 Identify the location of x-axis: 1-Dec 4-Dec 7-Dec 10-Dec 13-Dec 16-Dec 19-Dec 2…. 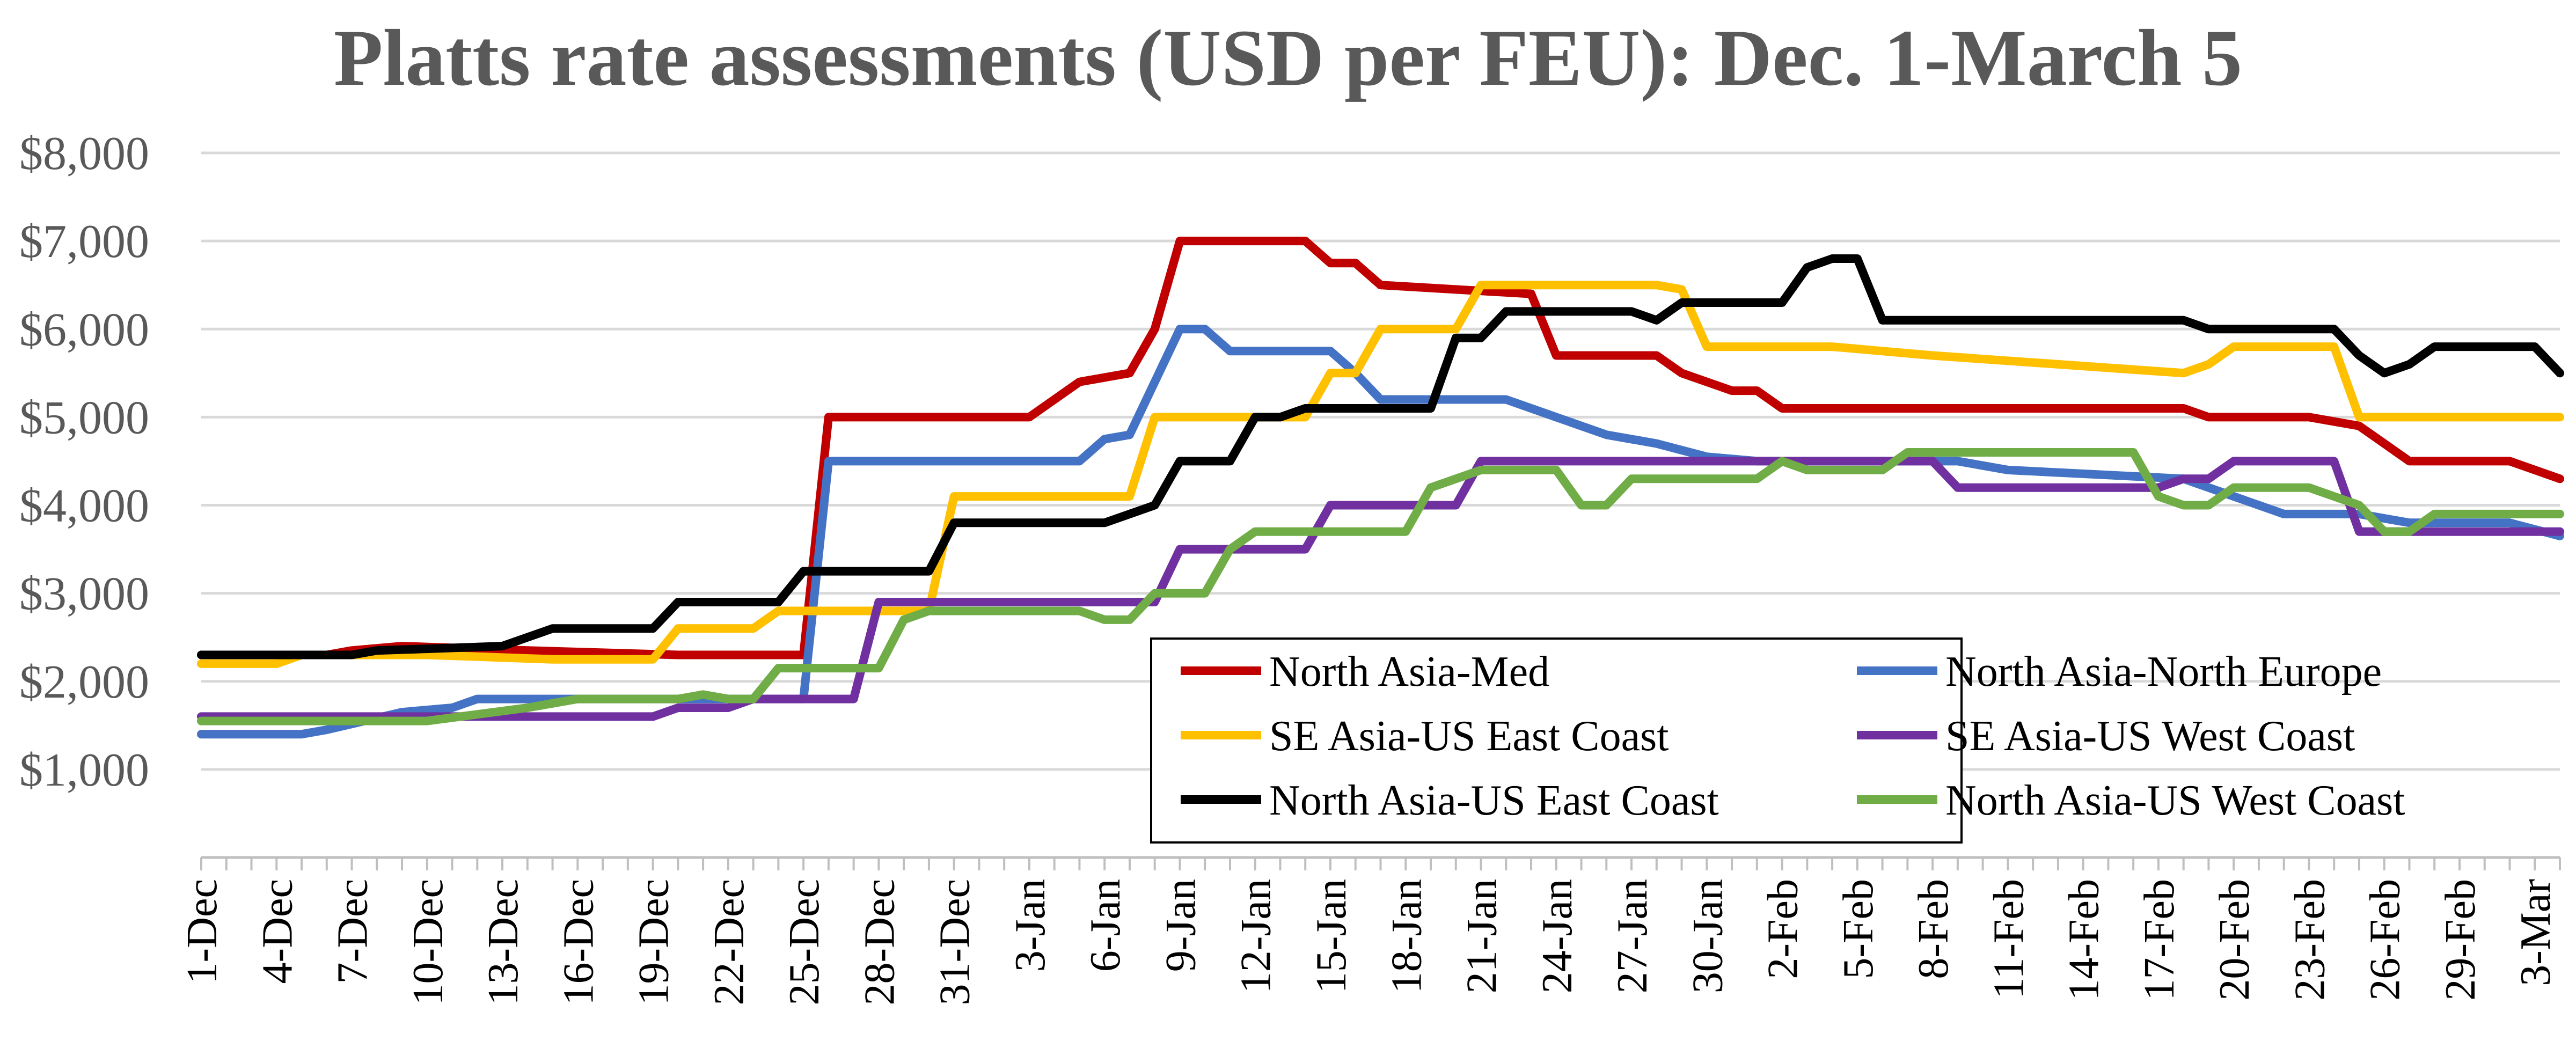
(1370, 930).